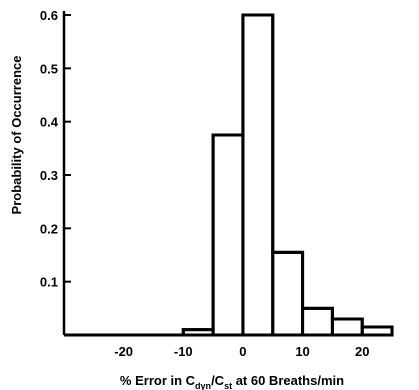 The height and width of the screenshot is (390, 419). I want to click on x-tick-label: 10, so click(302, 351).